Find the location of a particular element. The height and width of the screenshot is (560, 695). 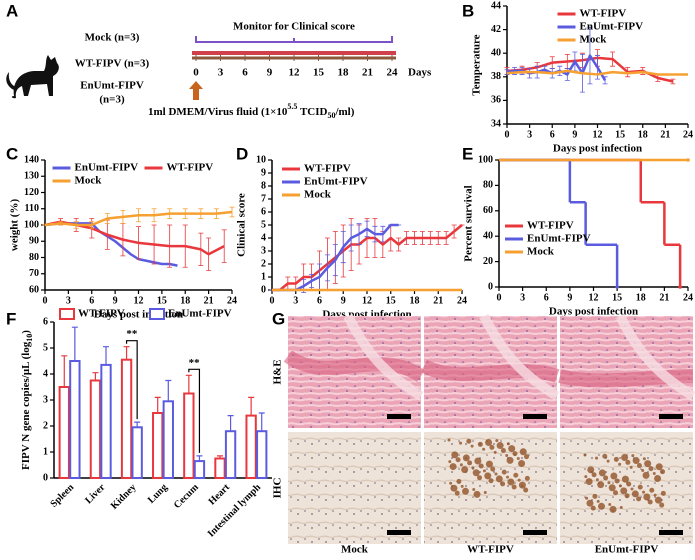

y-tick-label: 9 is located at coordinates (263, 172).